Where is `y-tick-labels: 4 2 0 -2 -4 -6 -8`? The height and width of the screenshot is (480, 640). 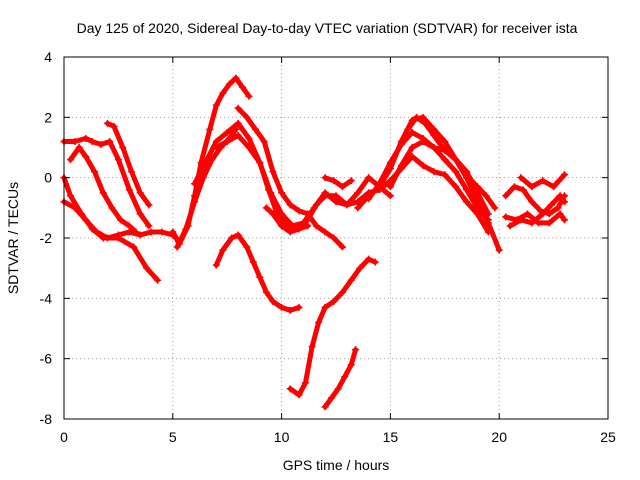
y-tick-labels: 4 2 0 -2 -4 -6 -8 is located at coordinates (46, 238).